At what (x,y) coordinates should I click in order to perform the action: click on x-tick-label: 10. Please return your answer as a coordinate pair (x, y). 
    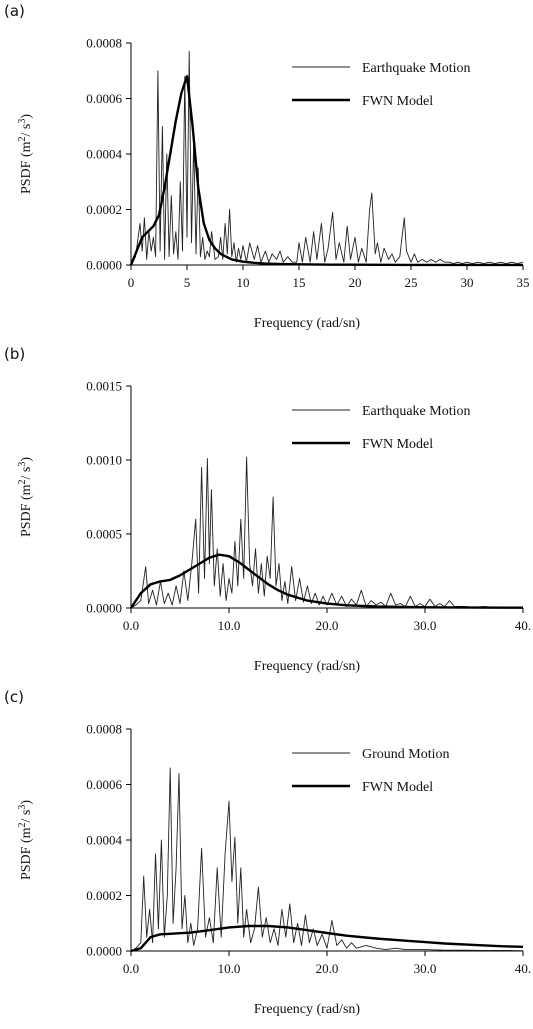
    Looking at the image, I should click on (243, 282).